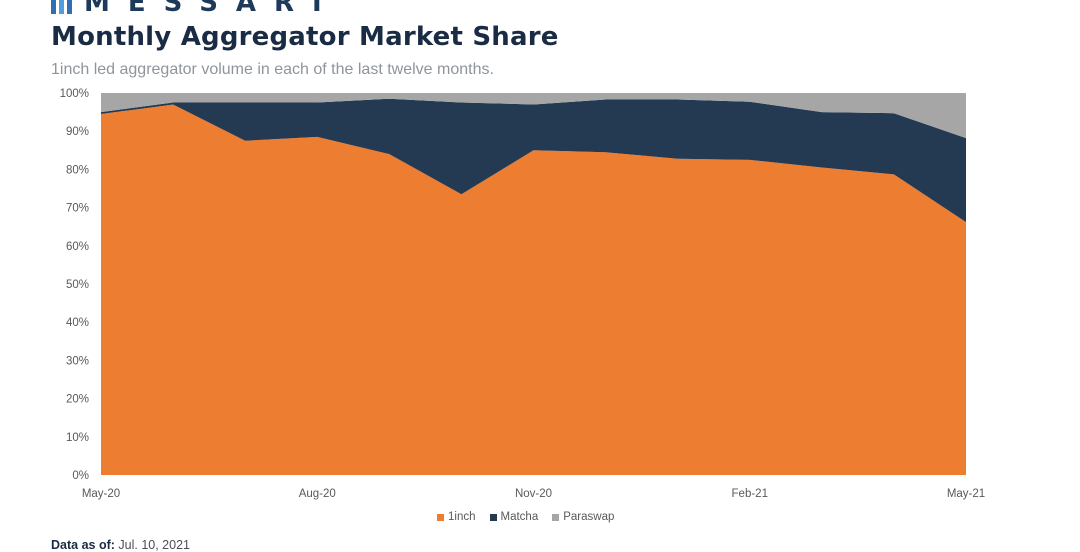  What do you see at coordinates (77, 132) in the screenshot?
I see `y-tick-label: 90%` at bounding box center [77, 132].